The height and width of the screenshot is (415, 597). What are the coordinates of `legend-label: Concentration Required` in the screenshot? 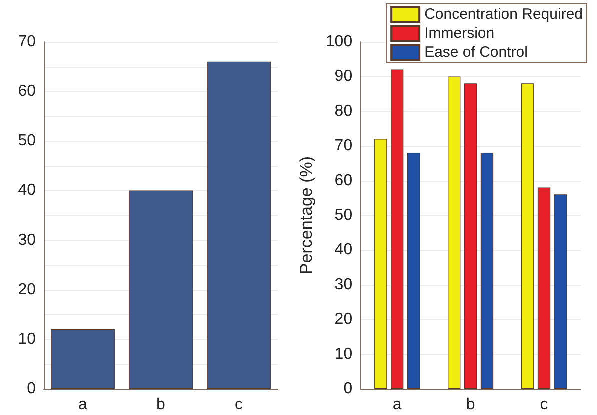 It's located at (504, 14).